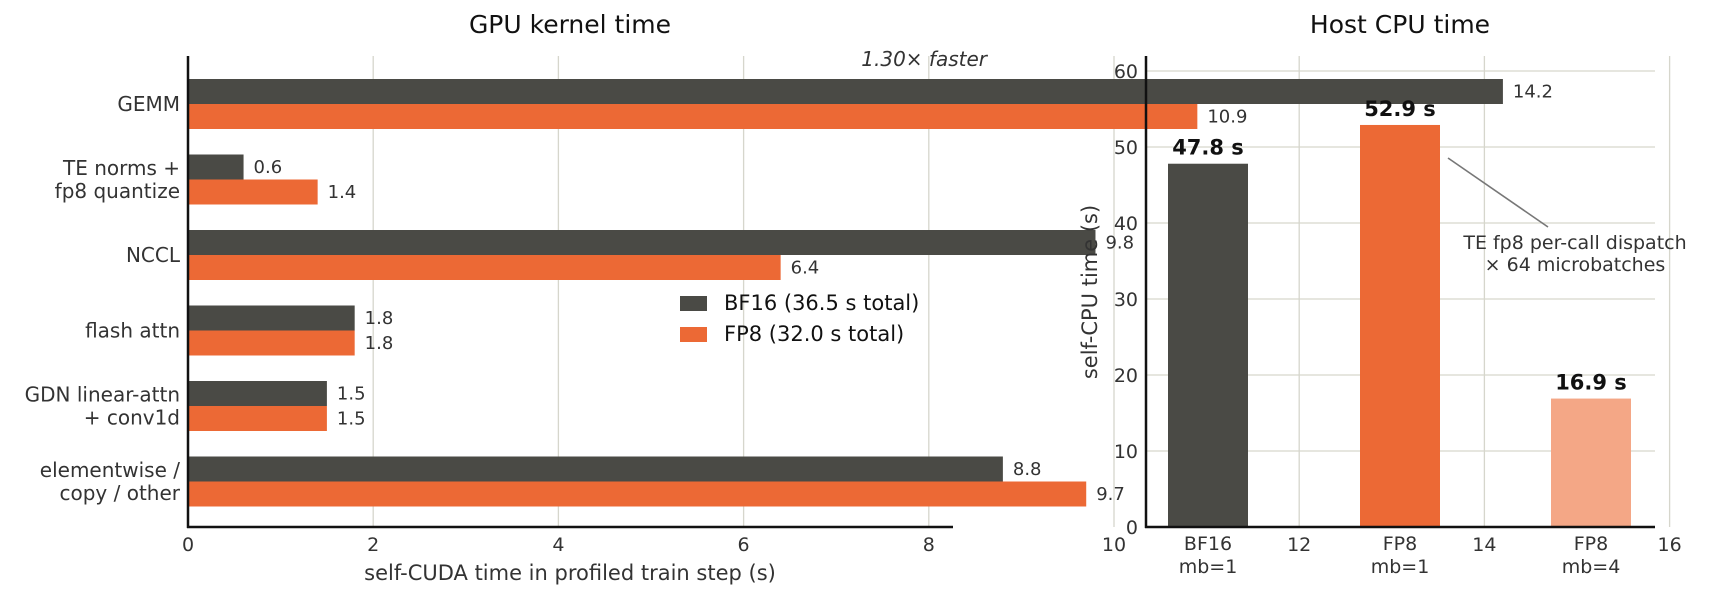 The height and width of the screenshot is (601, 1715). Describe the element at coordinates (110, 470) in the screenshot. I see `category-label: elementwise /` at that location.